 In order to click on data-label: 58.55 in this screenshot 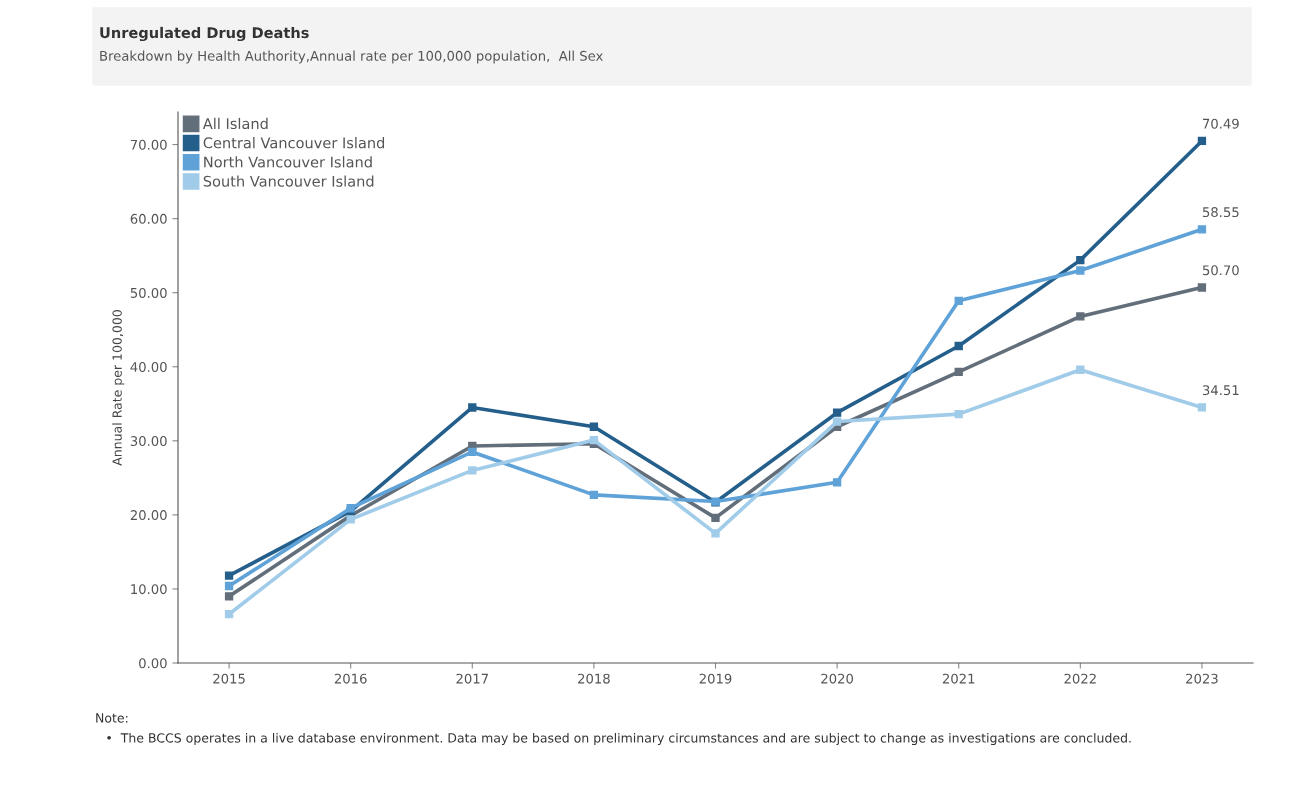, I will do `click(1220, 212)`.